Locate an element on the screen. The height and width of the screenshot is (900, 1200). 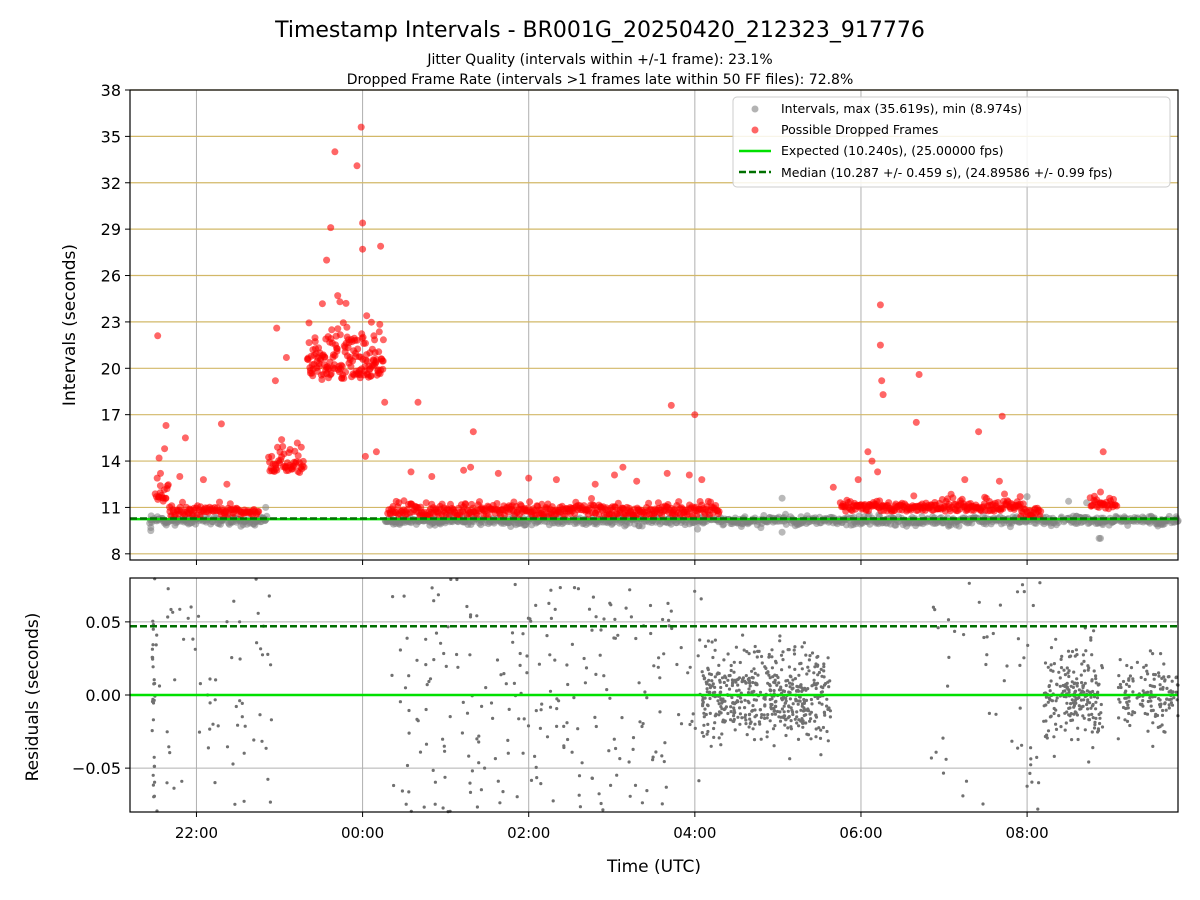
intervals-y-tick-label: 38 is located at coordinates (111, 90).